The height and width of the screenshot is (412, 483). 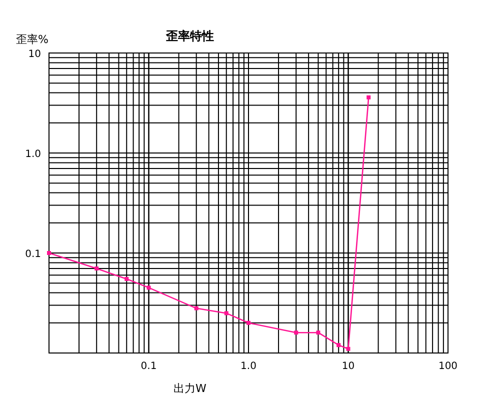 What do you see at coordinates (190, 36) in the screenshot?
I see `title: 歪率特性` at bounding box center [190, 36].